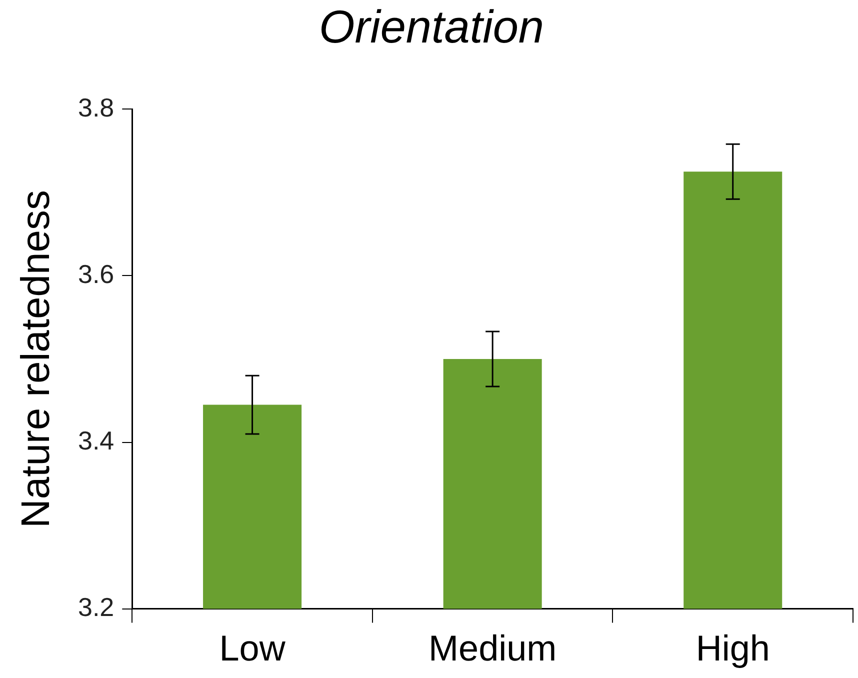  Describe the element at coordinates (96, 440) in the screenshot. I see `y-tick-label: 3.4` at that location.